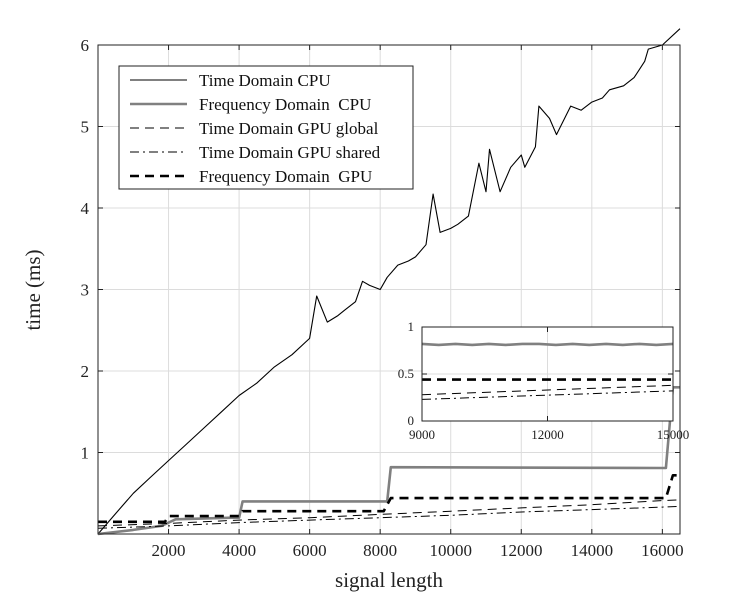 This screenshot has height=600, width=750. What do you see at coordinates (450, 550) in the screenshot?
I see `main-x-tick-label: 10000` at bounding box center [450, 550].